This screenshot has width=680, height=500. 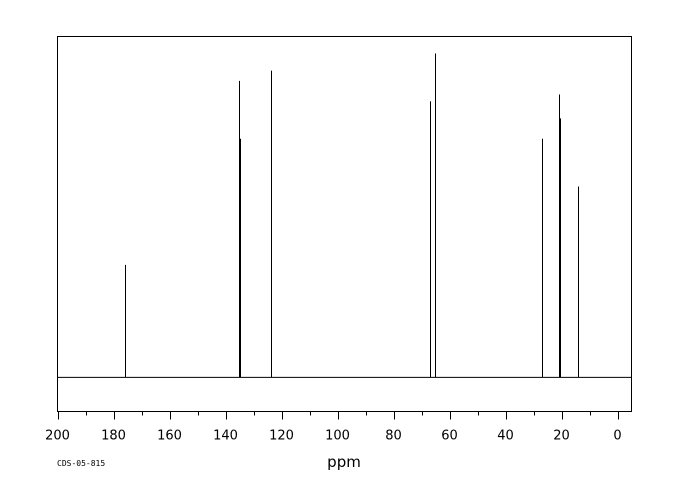 What do you see at coordinates (344, 462) in the screenshot?
I see `x-axis-title: ppm` at bounding box center [344, 462].